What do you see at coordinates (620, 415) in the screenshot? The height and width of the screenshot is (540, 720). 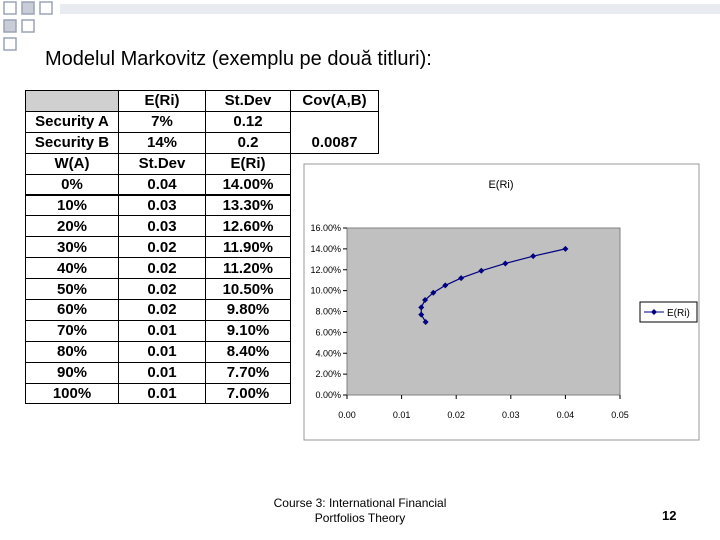 I see `x-tick-label: 0.05` at bounding box center [620, 415].